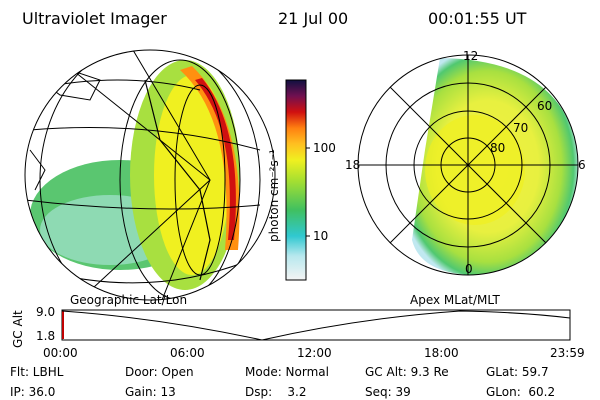 This screenshot has width=600, height=400. I want to click on colorbar-label: photon cm⁻²s⁻¹, so click(274, 195).